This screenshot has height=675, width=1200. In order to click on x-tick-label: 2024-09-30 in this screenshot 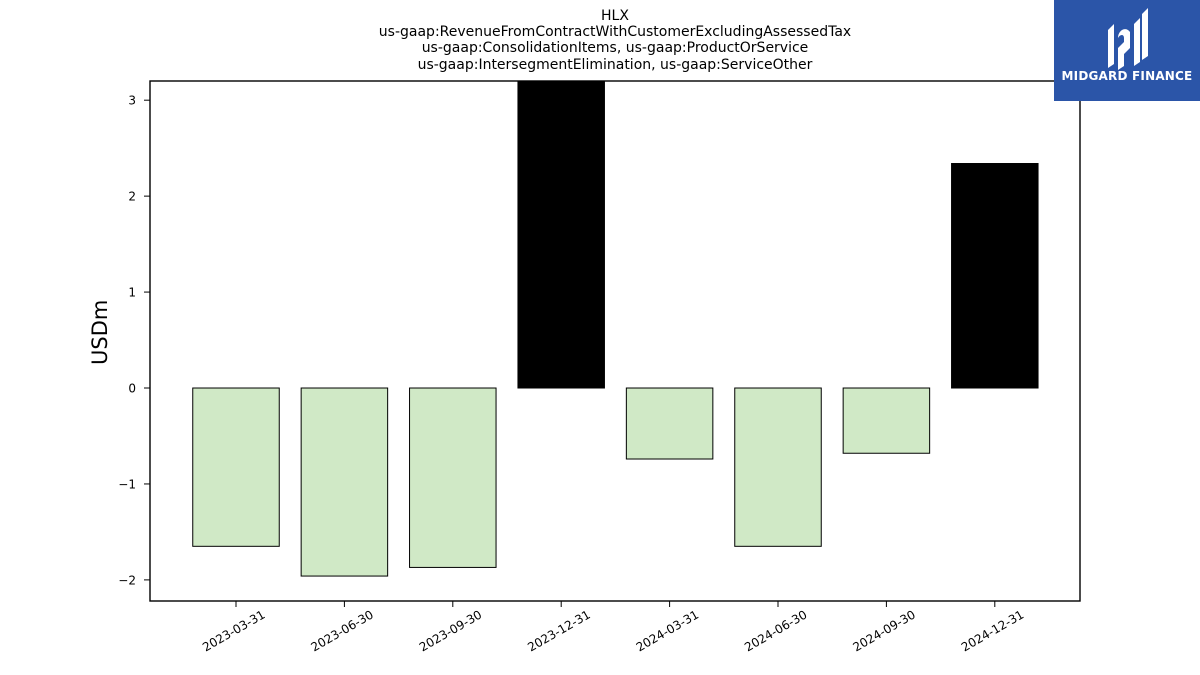, I will do `click(883, 630)`.